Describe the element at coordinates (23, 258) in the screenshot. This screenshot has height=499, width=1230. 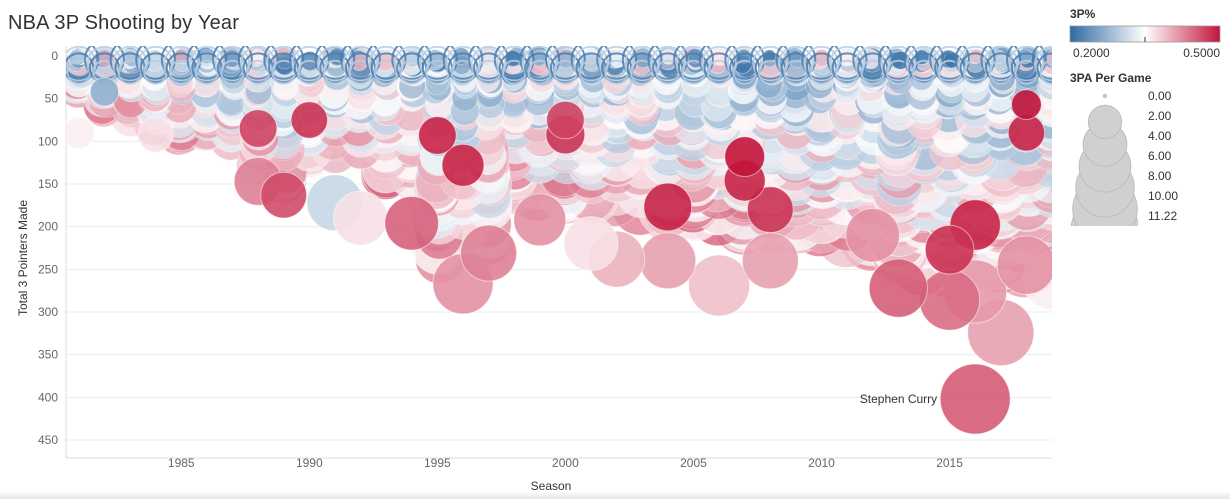
I see `y-axis-title: Total 3 Pointers Made` at that location.